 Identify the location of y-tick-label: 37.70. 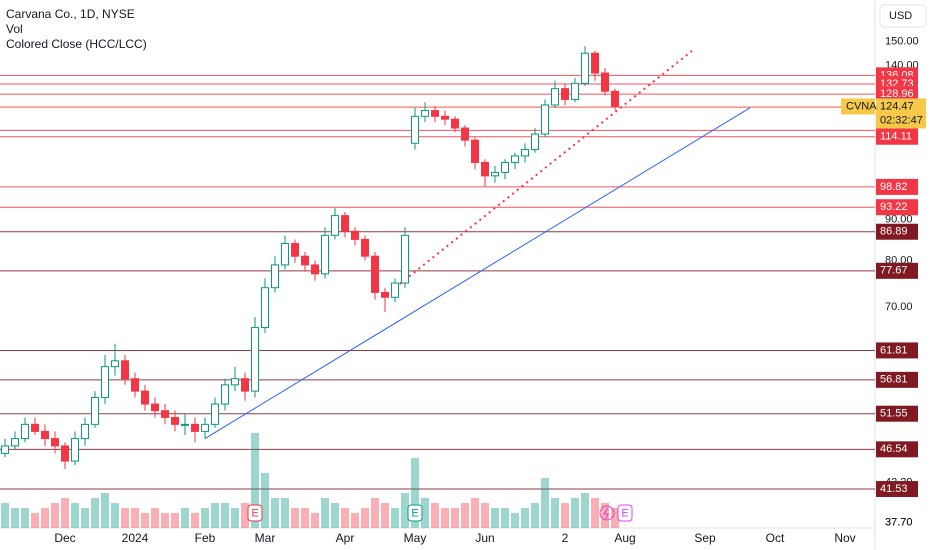
(899, 523).